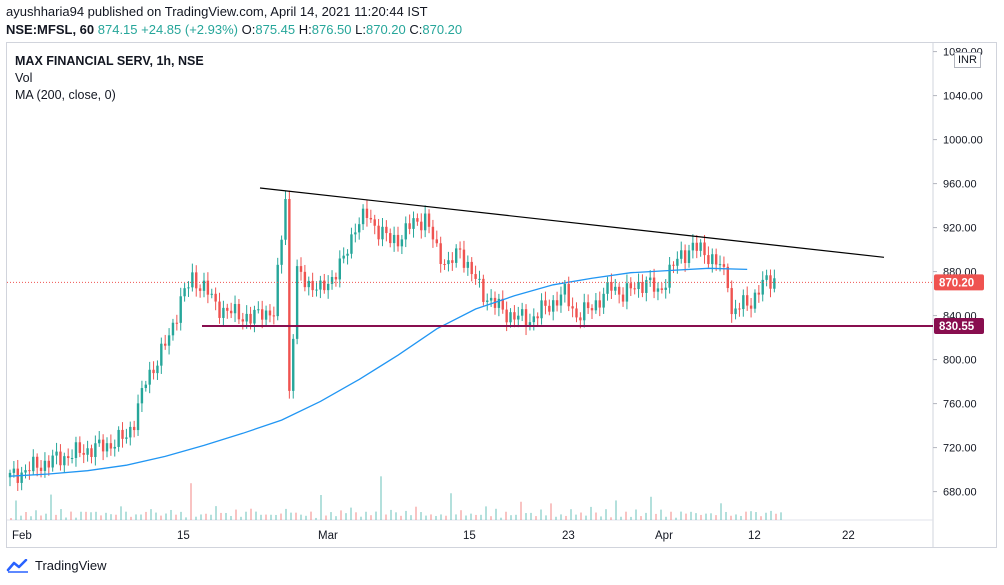  Describe the element at coordinates (328, 536) in the screenshot. I see `x-tick-label: Mar` at that location.